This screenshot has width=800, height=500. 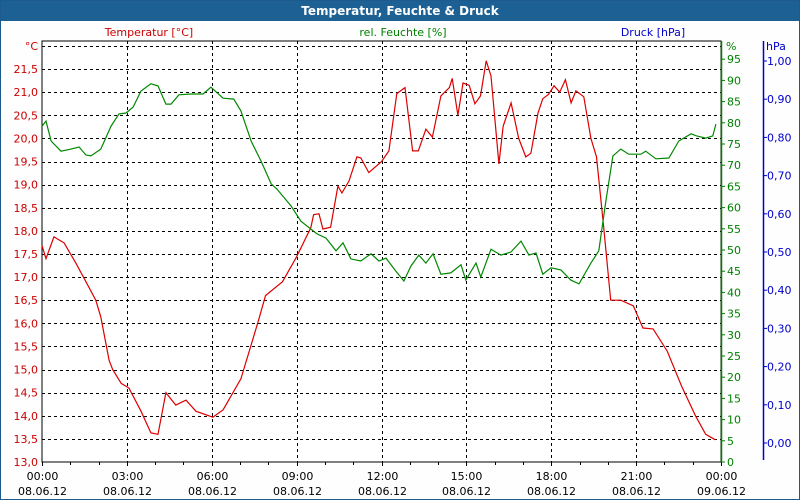 I want to click on temperature-tick-label: 19,5, so click(x=26, y=162).